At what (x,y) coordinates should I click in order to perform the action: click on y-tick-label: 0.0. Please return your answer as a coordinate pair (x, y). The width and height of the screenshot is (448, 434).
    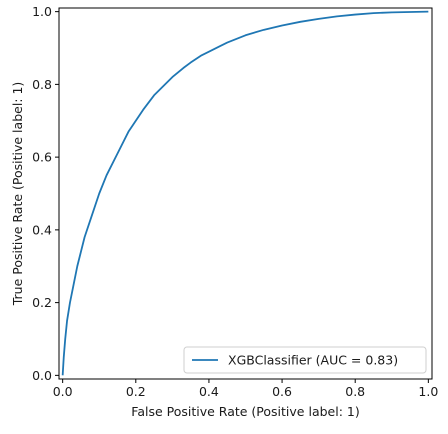
    Looking at the image, I should click on (42, 375).